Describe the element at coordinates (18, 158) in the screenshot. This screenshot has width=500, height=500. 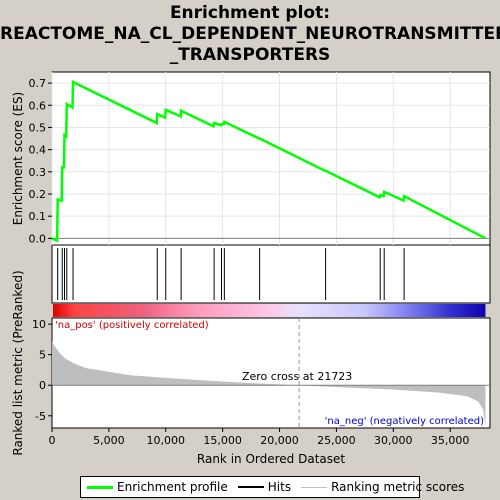
I see `es-y-axis-label: Enrichment score (ES)` at that location.